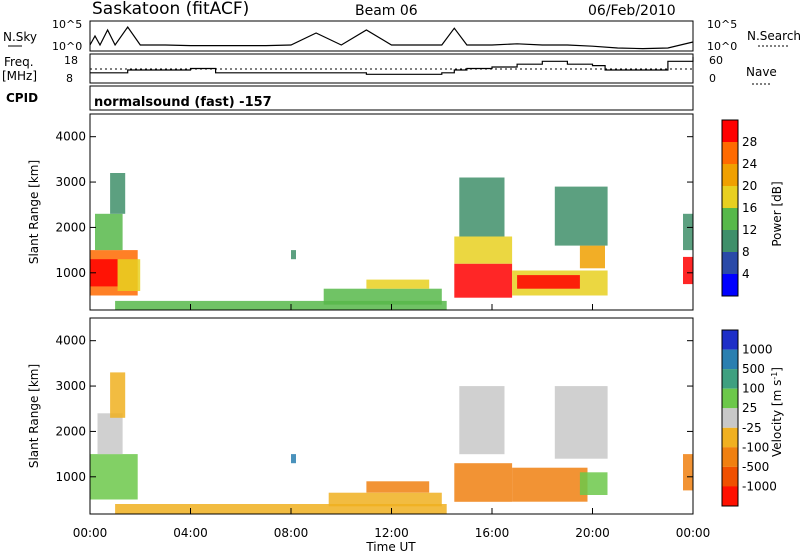  I want to click on x-tick-label-2: 08:00, so click(291, 533).